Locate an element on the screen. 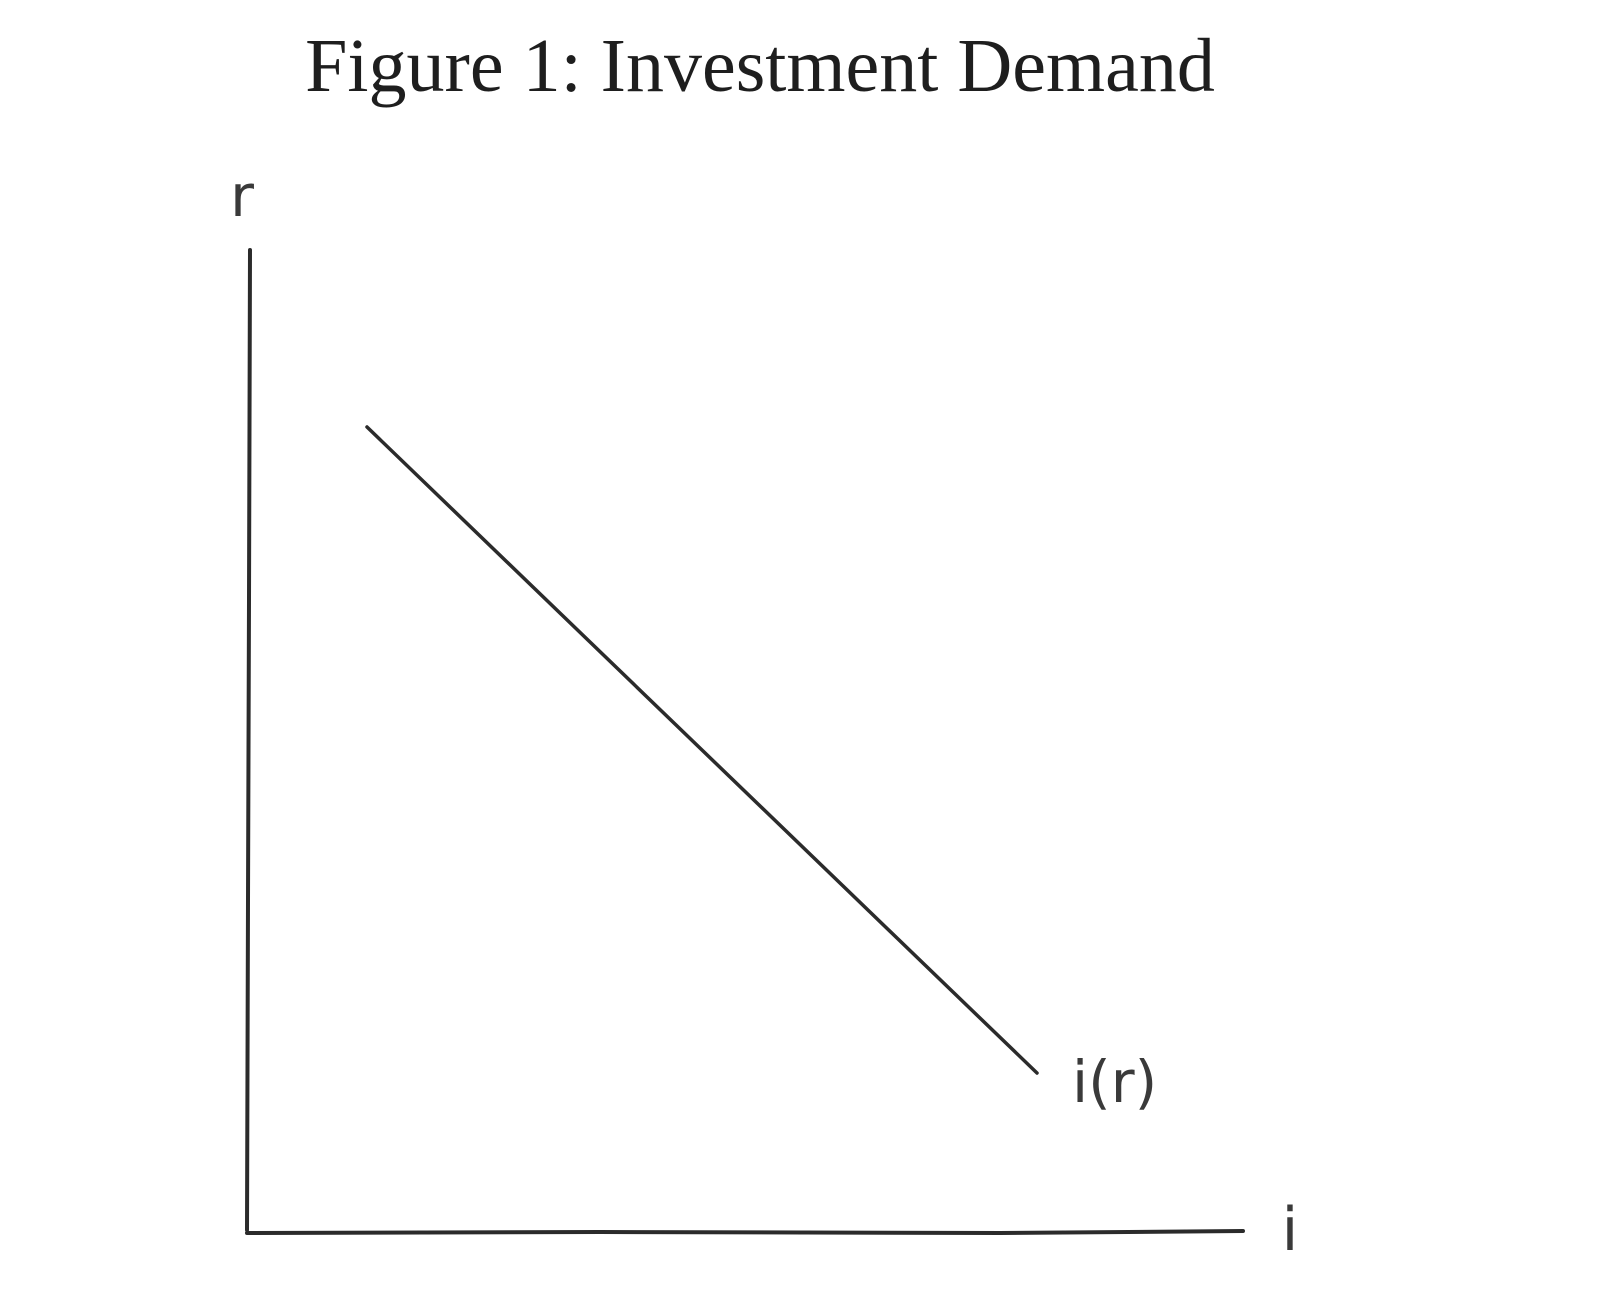 The image size is (1610, 1302). figure-title: Figure 1: Investment Demand is located at coordinates (760, 66).